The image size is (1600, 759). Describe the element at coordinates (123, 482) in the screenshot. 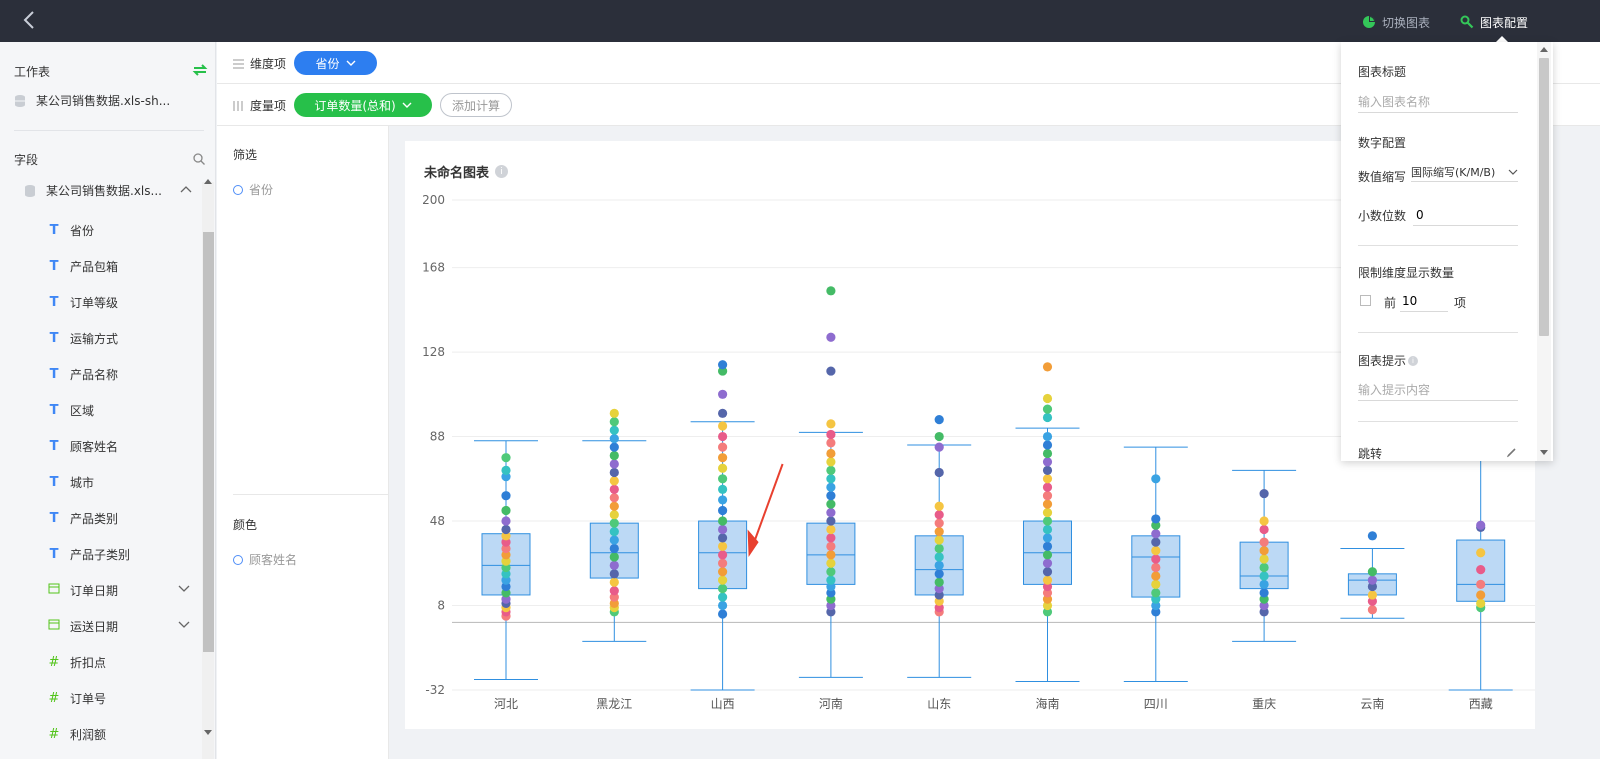

I see `field-item: T 城市` at that location.